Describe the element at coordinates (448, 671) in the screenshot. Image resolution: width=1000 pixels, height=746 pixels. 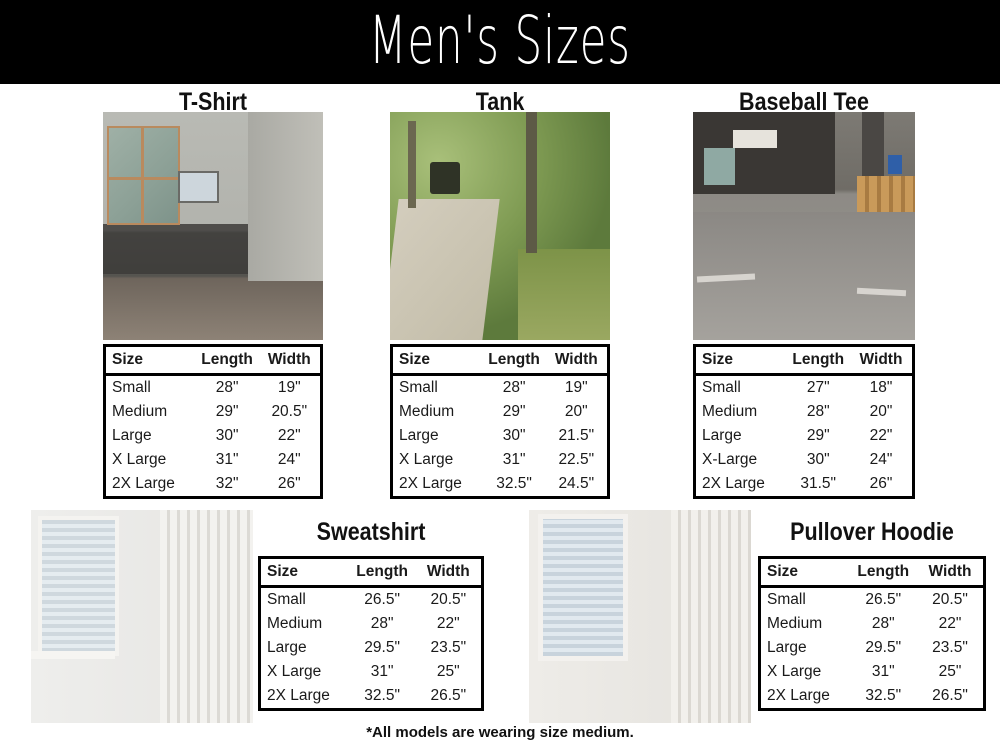
I see `cell-width: 25"` at that location.